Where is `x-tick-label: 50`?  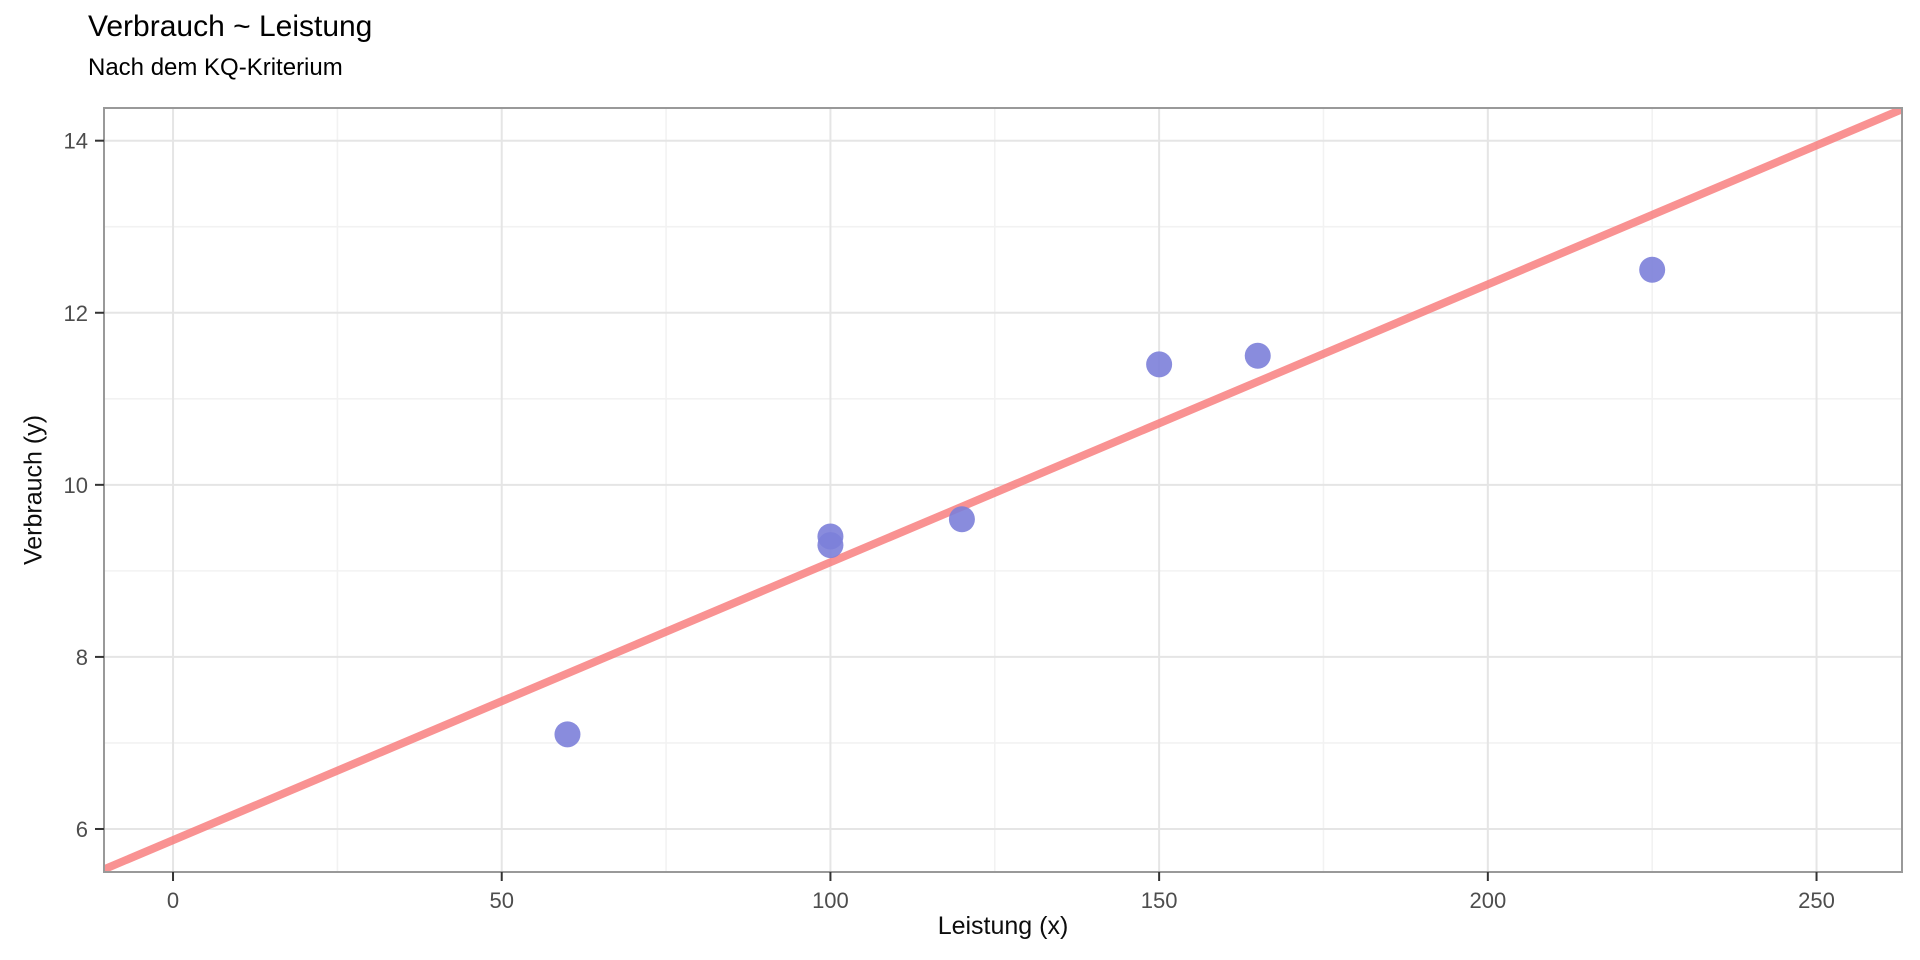
x-tick-label: 50 is located at coordinates (501, 900).